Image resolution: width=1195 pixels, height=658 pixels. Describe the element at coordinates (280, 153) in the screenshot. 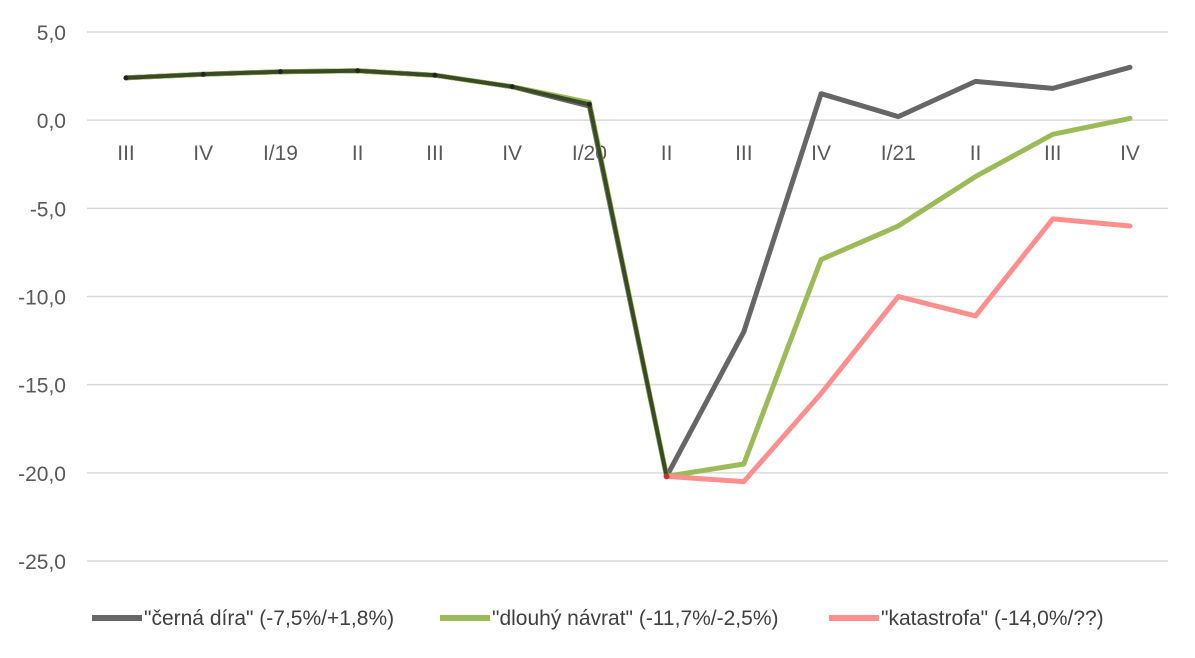

I see `x-tick-label: I/19` at that location.